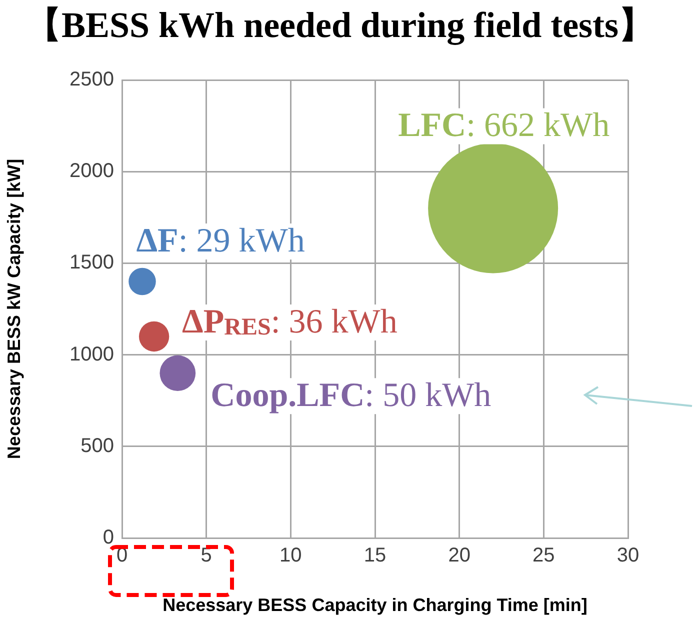 This screenshot has height=621, width=693. What do you see at coordinates (459, 555) in the screenshot?
I see `x-tick-label: 20` at bounding box center [459, 555].